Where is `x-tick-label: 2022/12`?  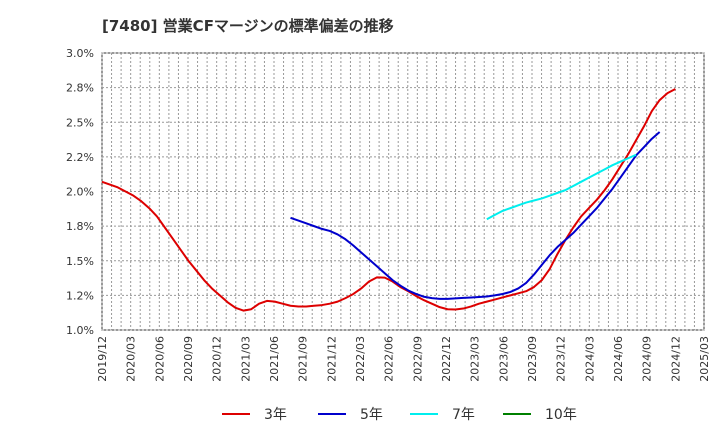
x-tick-label: 2022/12 is located at coordinates (446, 359).